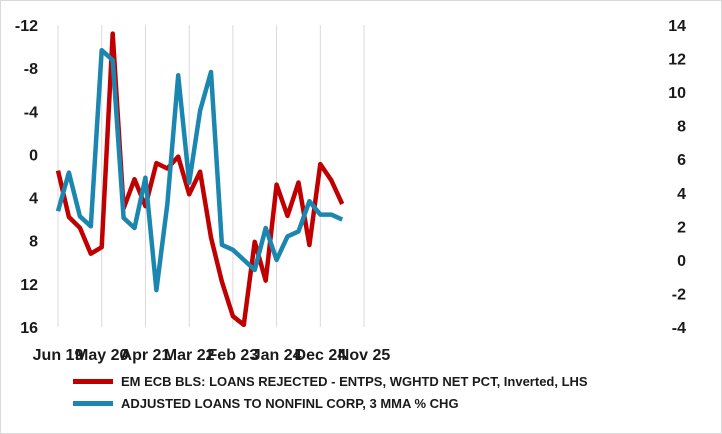  I want to click on right-tick-label: 14, so click(677, 26).